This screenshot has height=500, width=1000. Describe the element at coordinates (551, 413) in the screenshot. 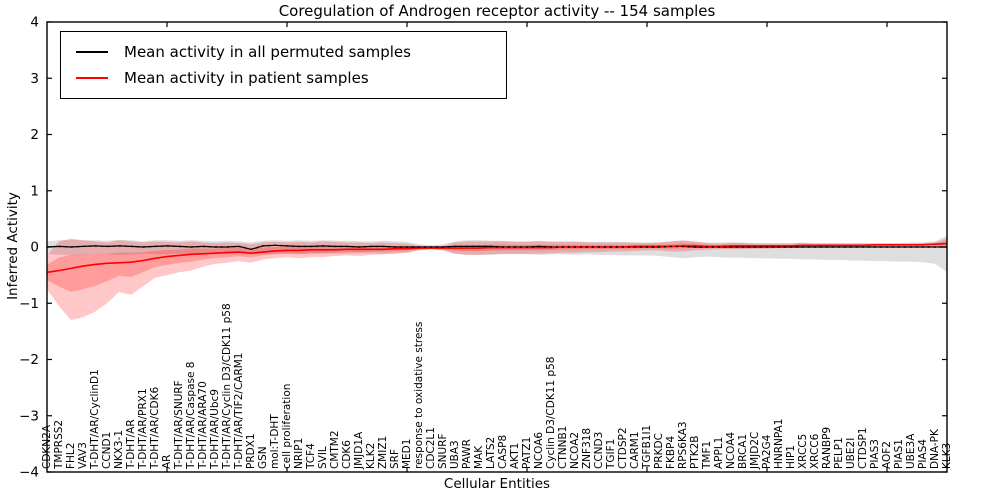

I see `x-tick-label: Cyclin D3/CDK11 p58` at that location.